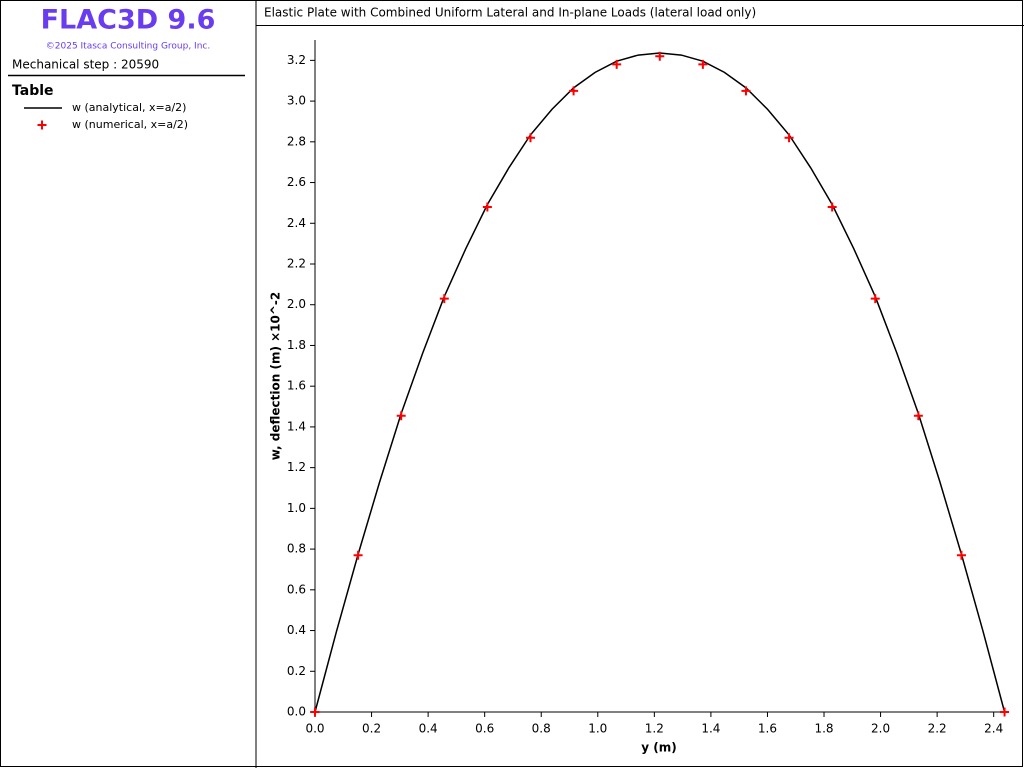 This screenshot has width=1024, height=772. What do you see at coordinates (314, 729) in the screenshot?
I see `x-tick-label: 0.0` at bounding box center [314, 729].